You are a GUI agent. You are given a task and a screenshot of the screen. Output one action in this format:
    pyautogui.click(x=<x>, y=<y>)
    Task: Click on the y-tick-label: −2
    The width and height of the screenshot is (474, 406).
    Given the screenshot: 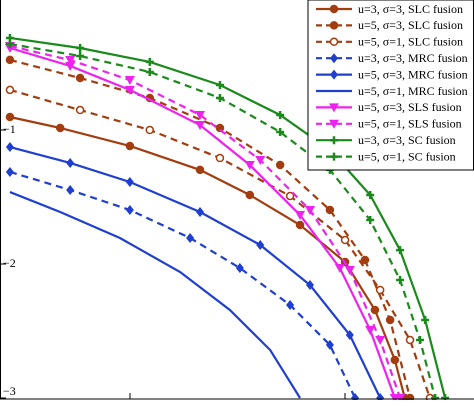 What is the action you would take?
    pyautogui.click(x=9, y=263)
    